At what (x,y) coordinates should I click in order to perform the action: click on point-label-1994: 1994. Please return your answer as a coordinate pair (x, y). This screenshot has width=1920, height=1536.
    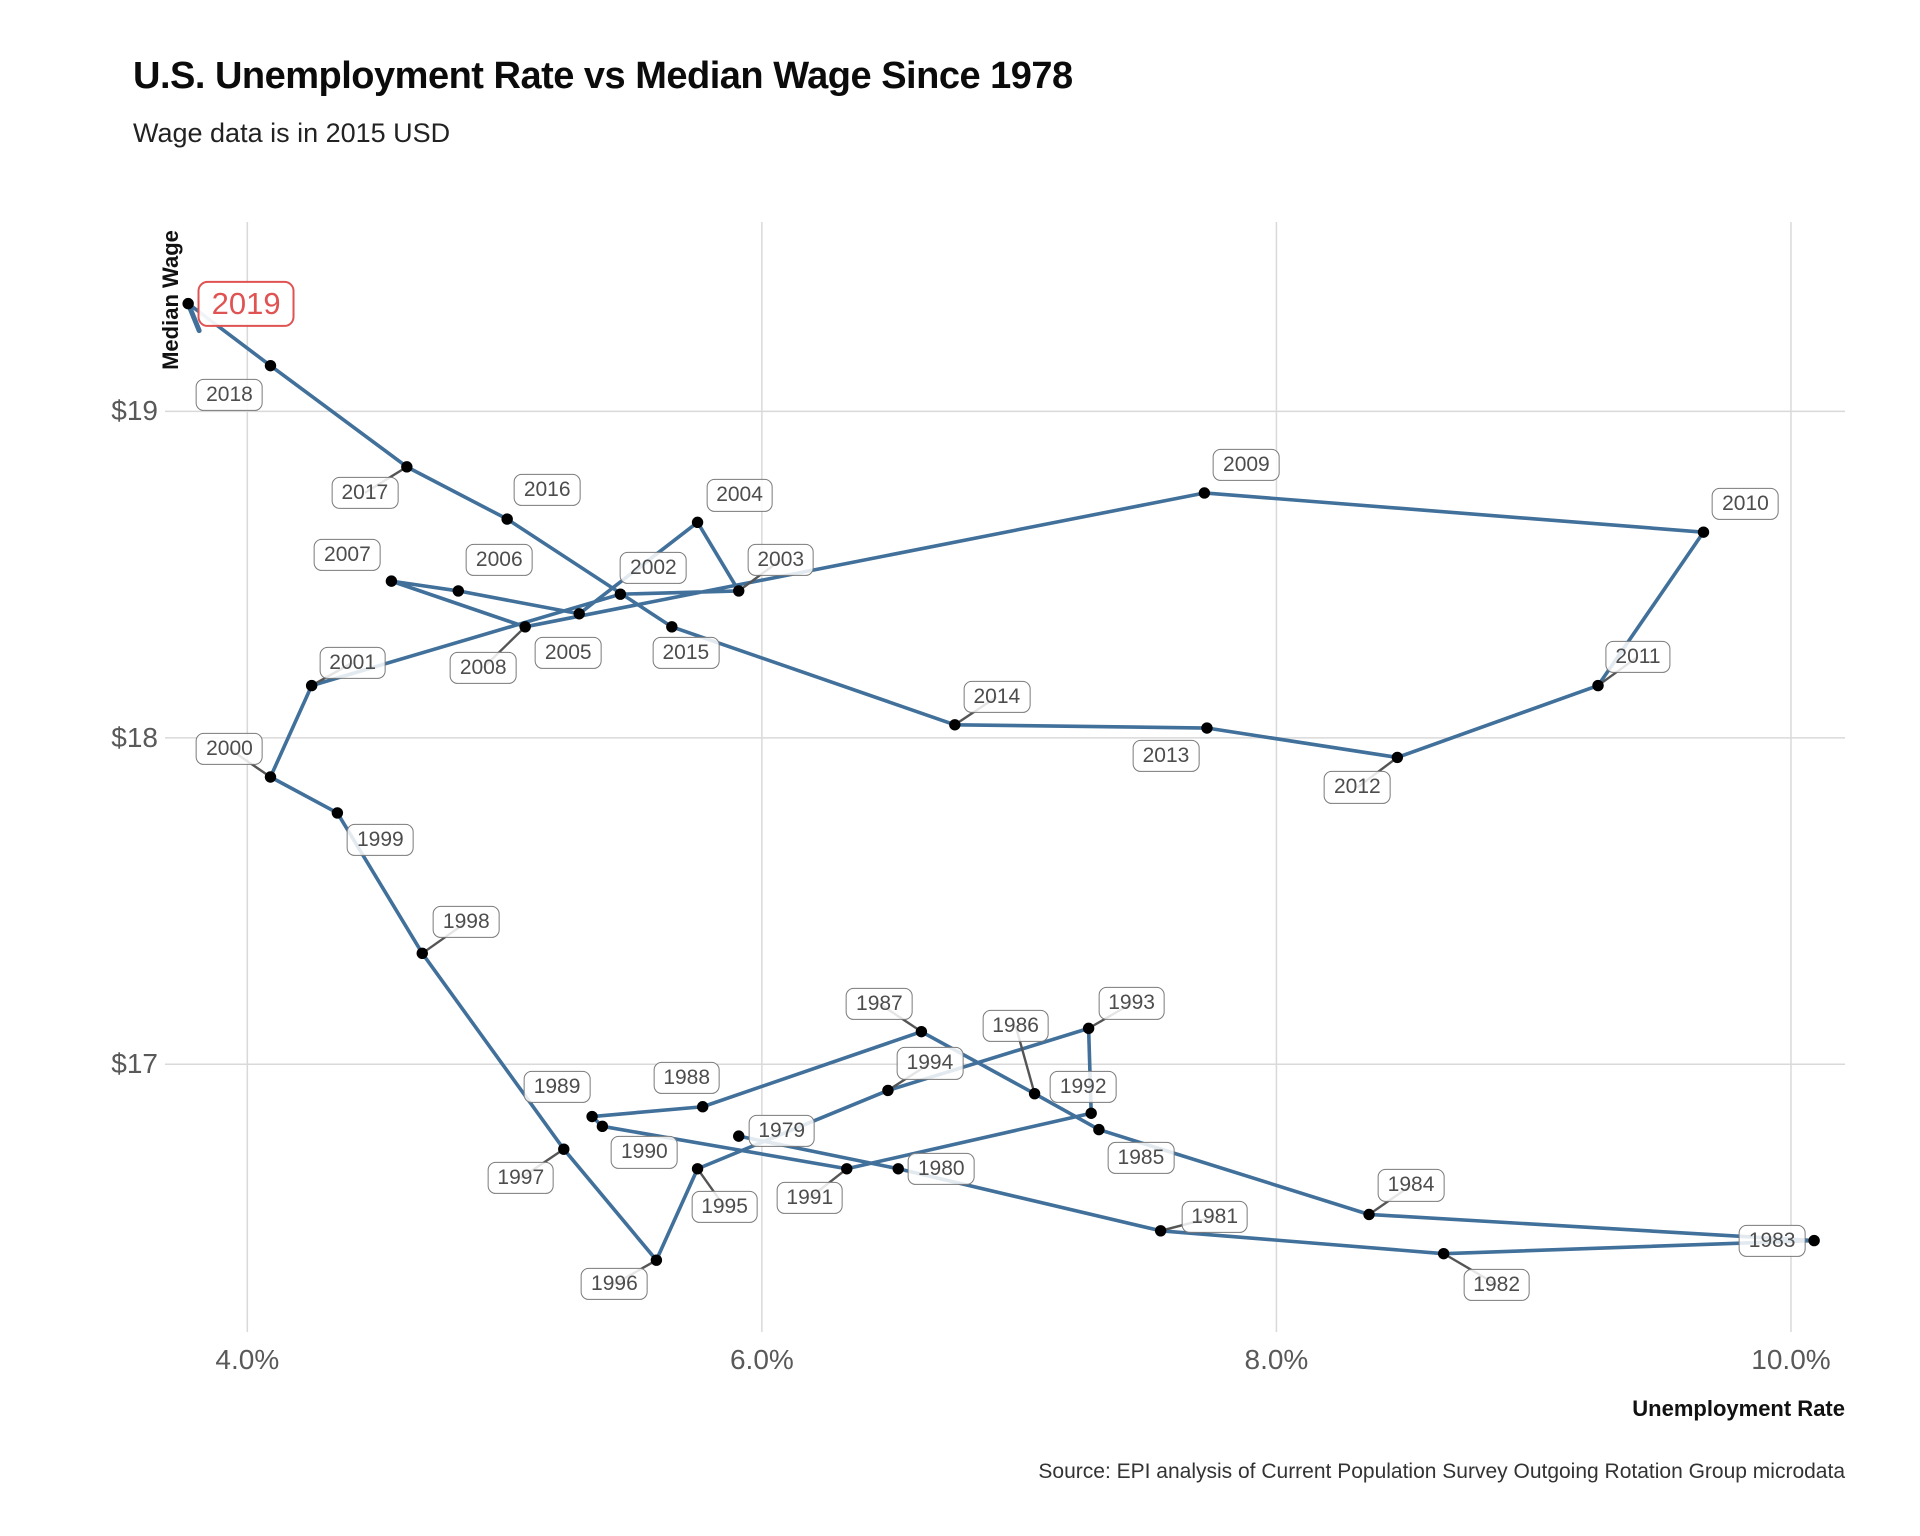
    Looking at the image, I should click on (930, 1063).